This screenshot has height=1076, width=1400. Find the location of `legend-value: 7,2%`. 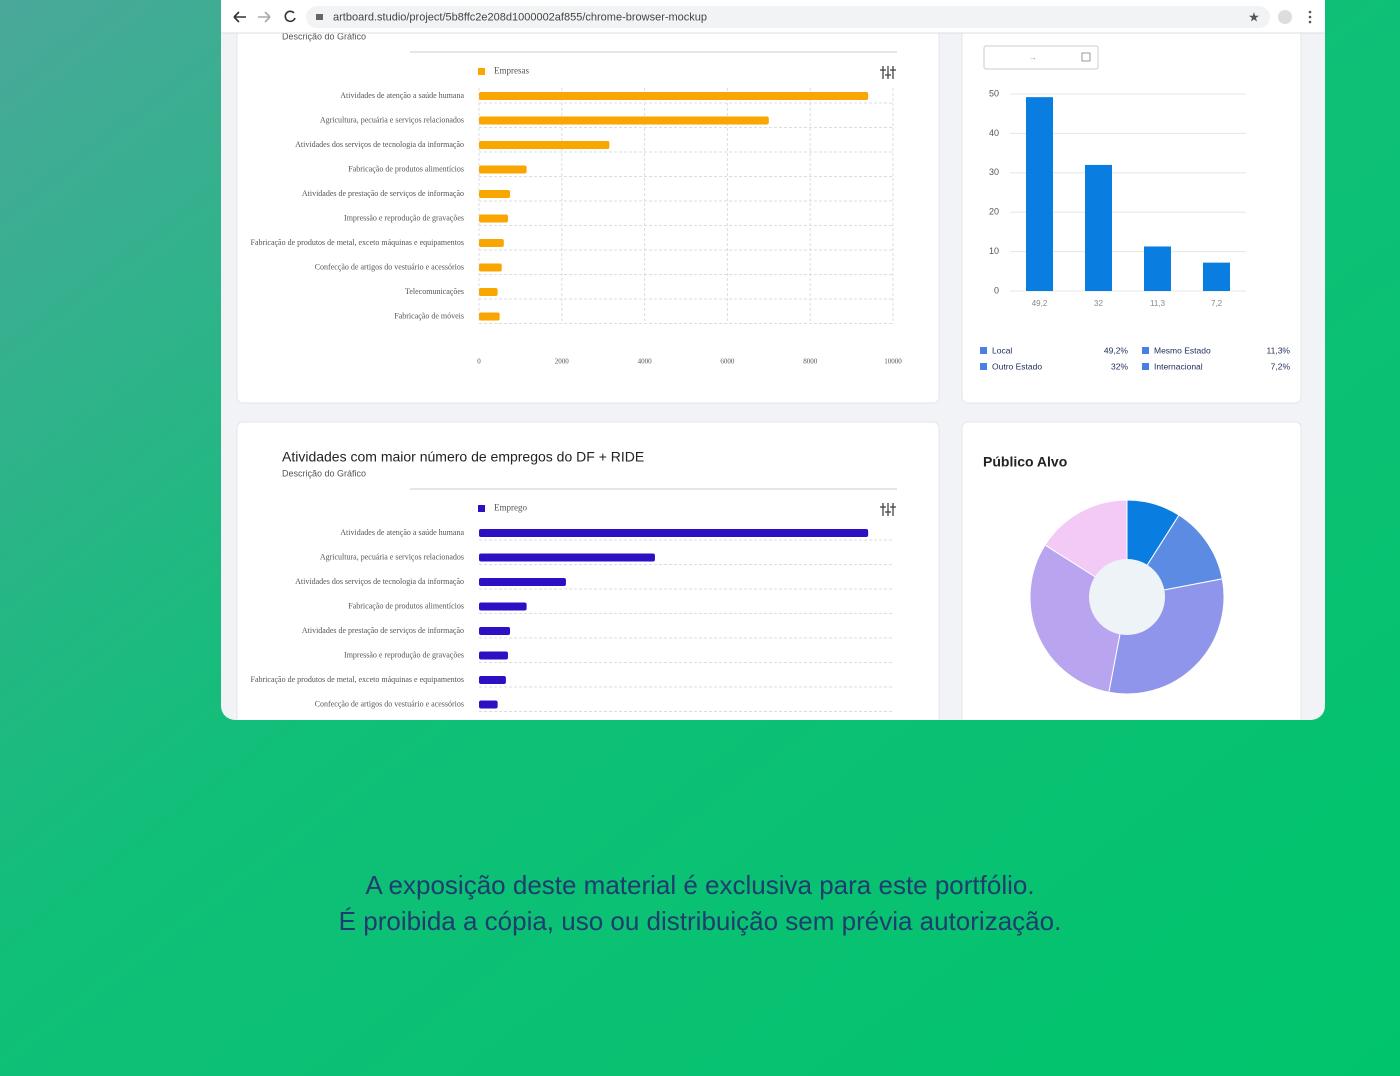

legend-value: 7,2% is located at coordinates (1281, 366).